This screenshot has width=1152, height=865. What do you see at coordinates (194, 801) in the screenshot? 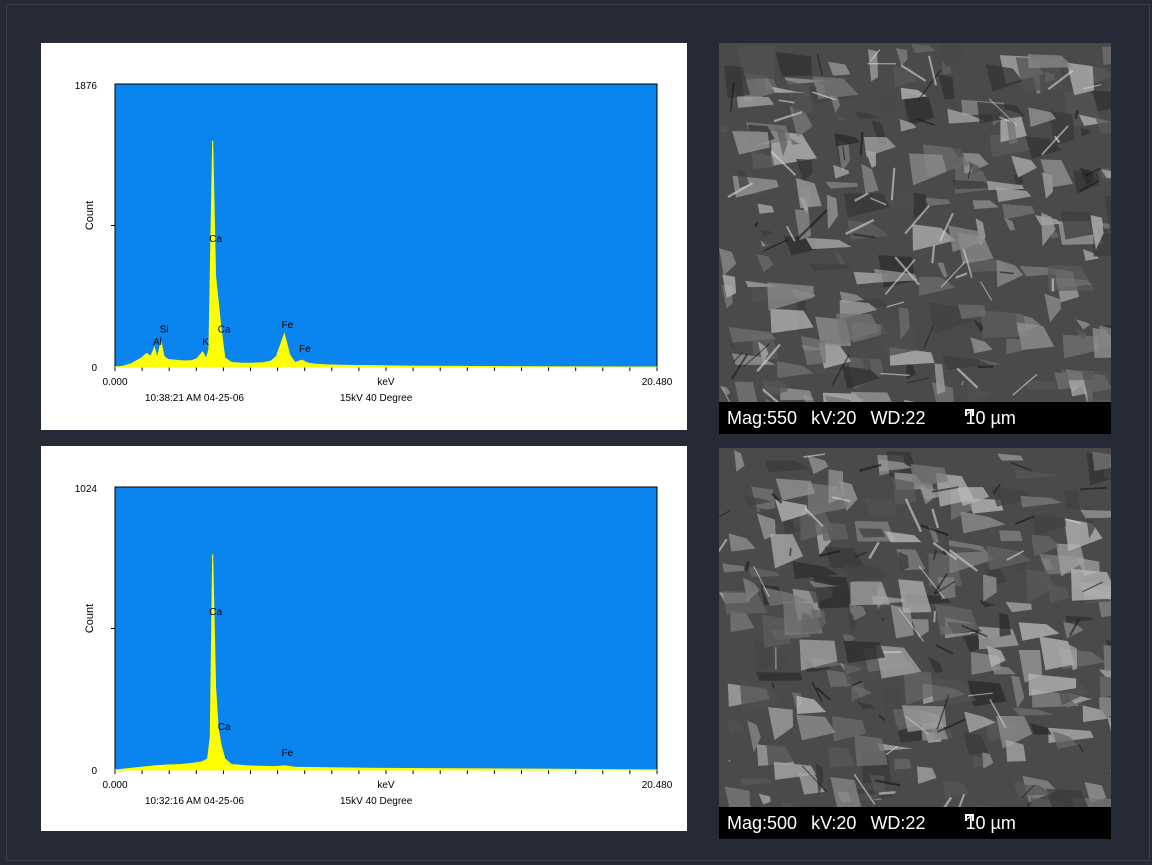
I see `acquisition-timestamp: 10:32:16 AM 04-25-06` at bounding box center [194, 801].